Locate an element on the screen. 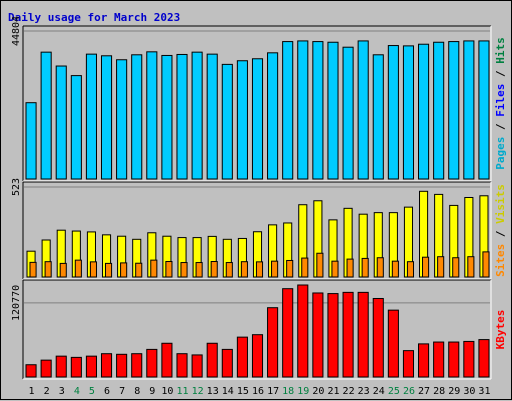 This screenshot has width=512, height=401. x-tick-day-21: 21 is located at coordinates (333, 391).